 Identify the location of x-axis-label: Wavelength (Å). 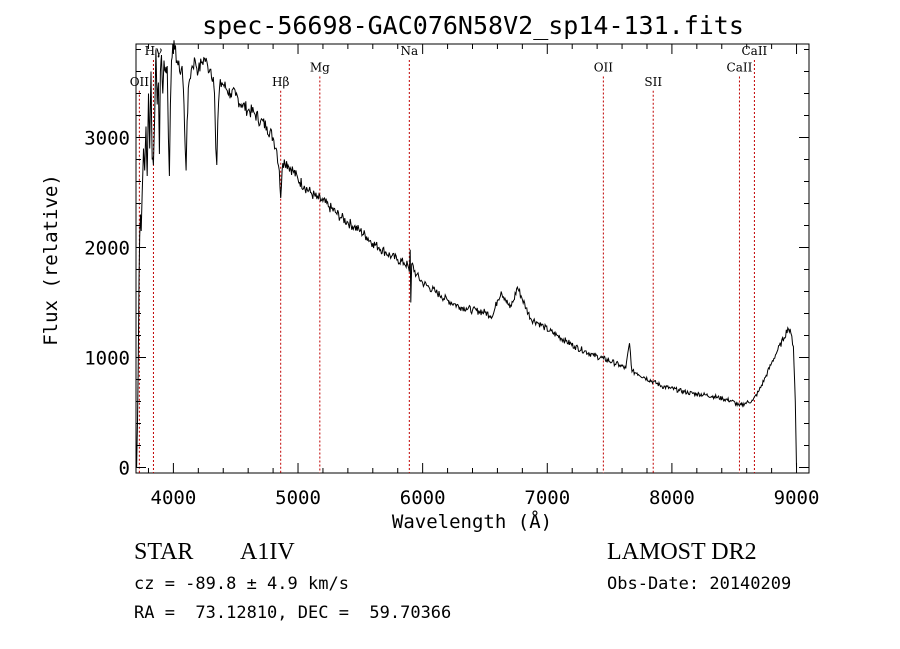
(472, 521).